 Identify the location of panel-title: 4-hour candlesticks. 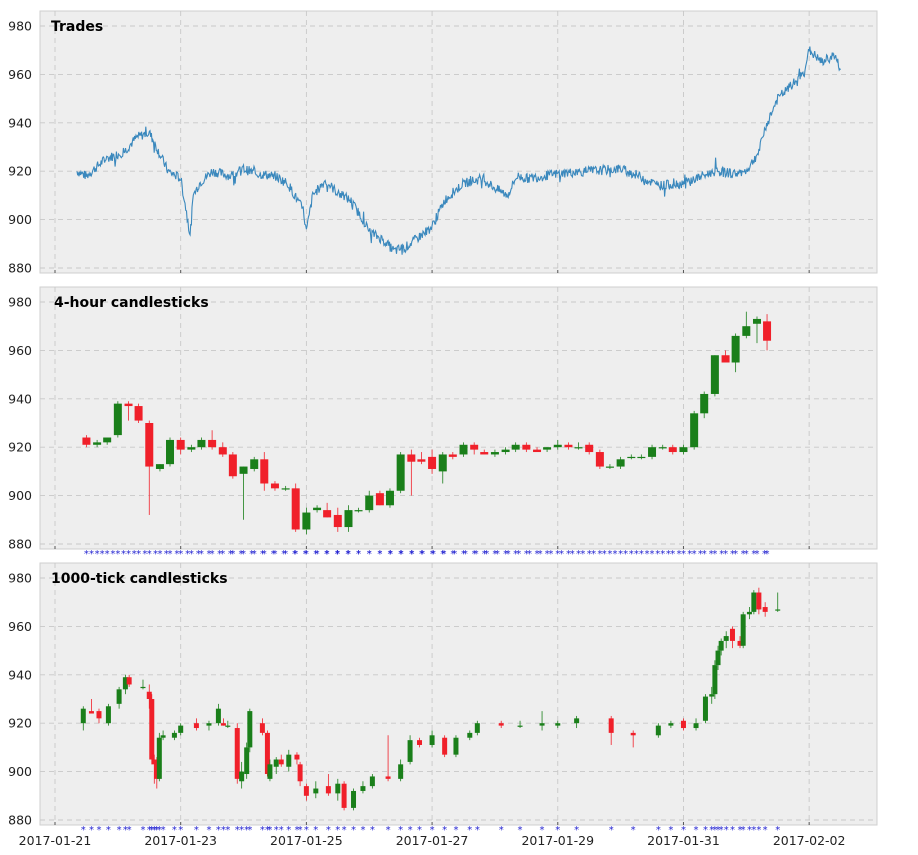
(131, 303).